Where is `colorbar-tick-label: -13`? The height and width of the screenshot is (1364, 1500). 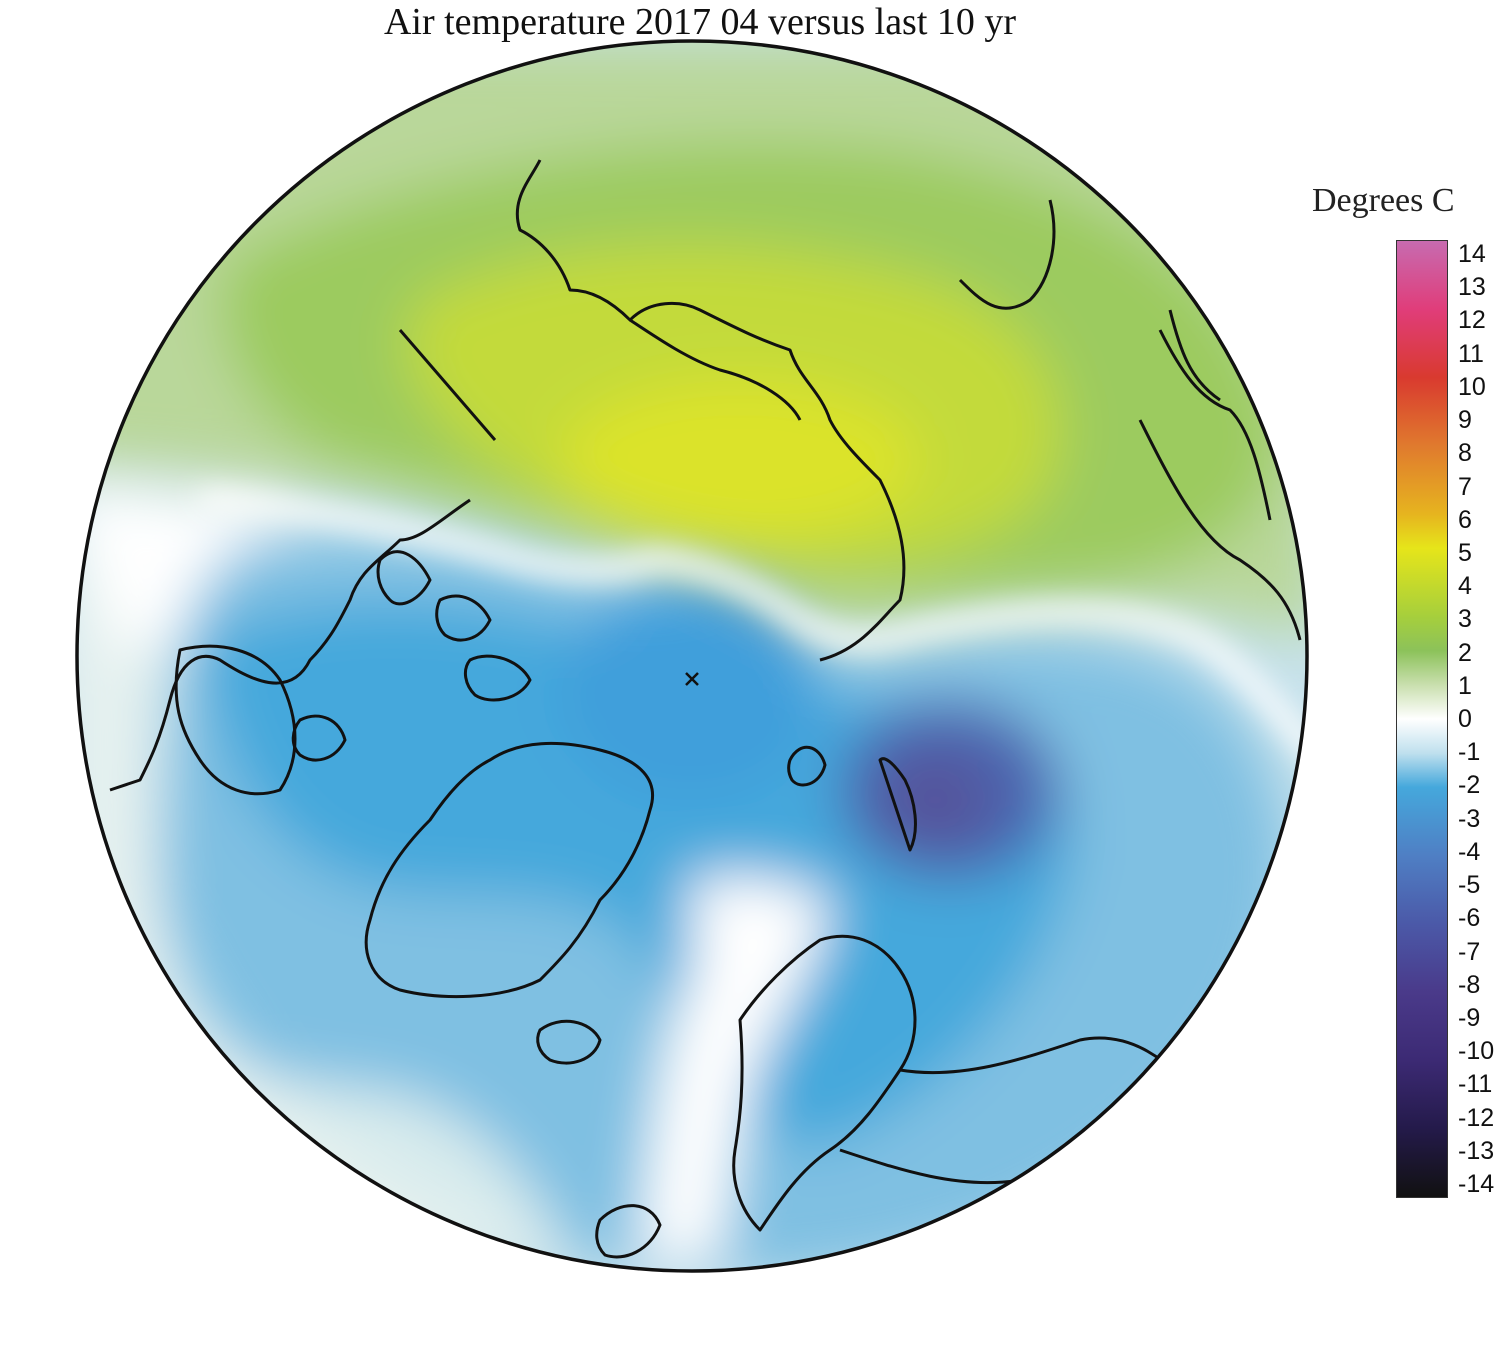 colorbar-tick-label: -13 is located at coordinates (1476, 1150).